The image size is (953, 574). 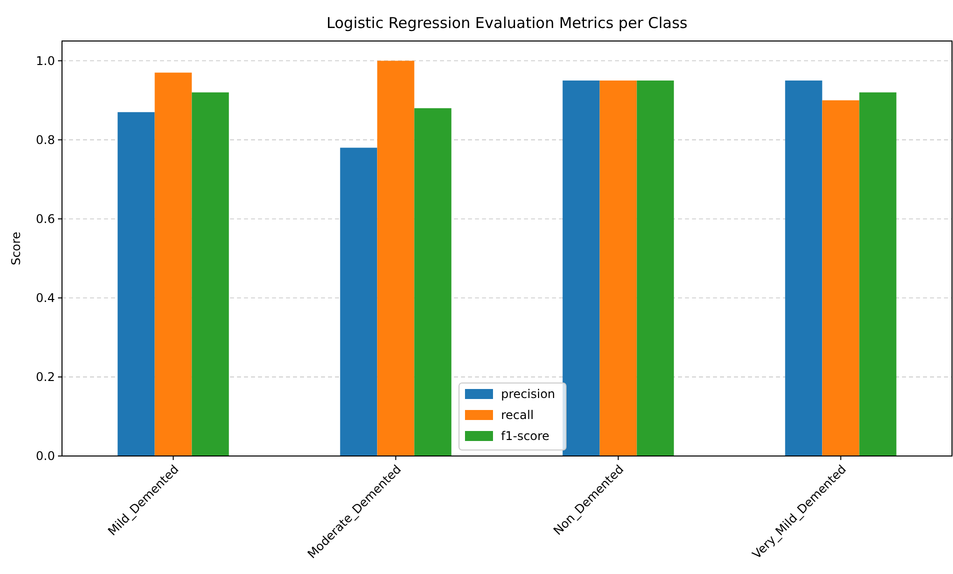 What do you see at coordinates (45, 61) in the screenshot?
I see `y-tick-label: 1.0` at bounding box center [45, 61].